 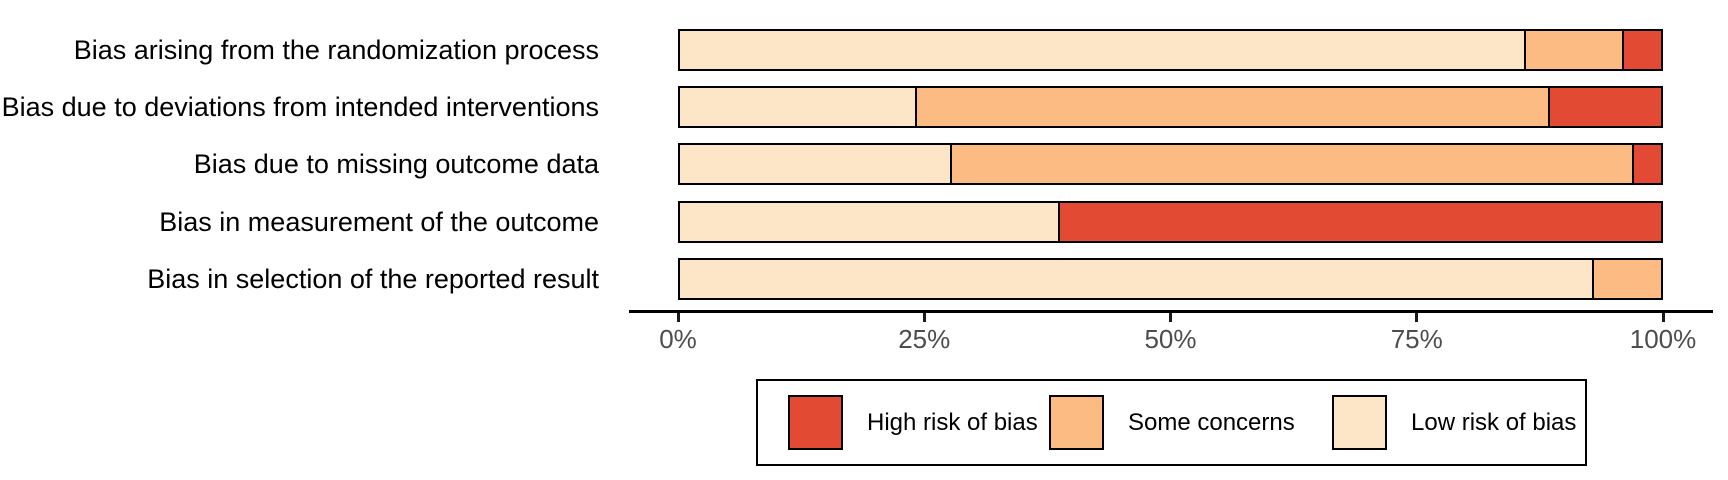 I want to click on x-axis-tick-label: 25%, so click(x=924, y=339).